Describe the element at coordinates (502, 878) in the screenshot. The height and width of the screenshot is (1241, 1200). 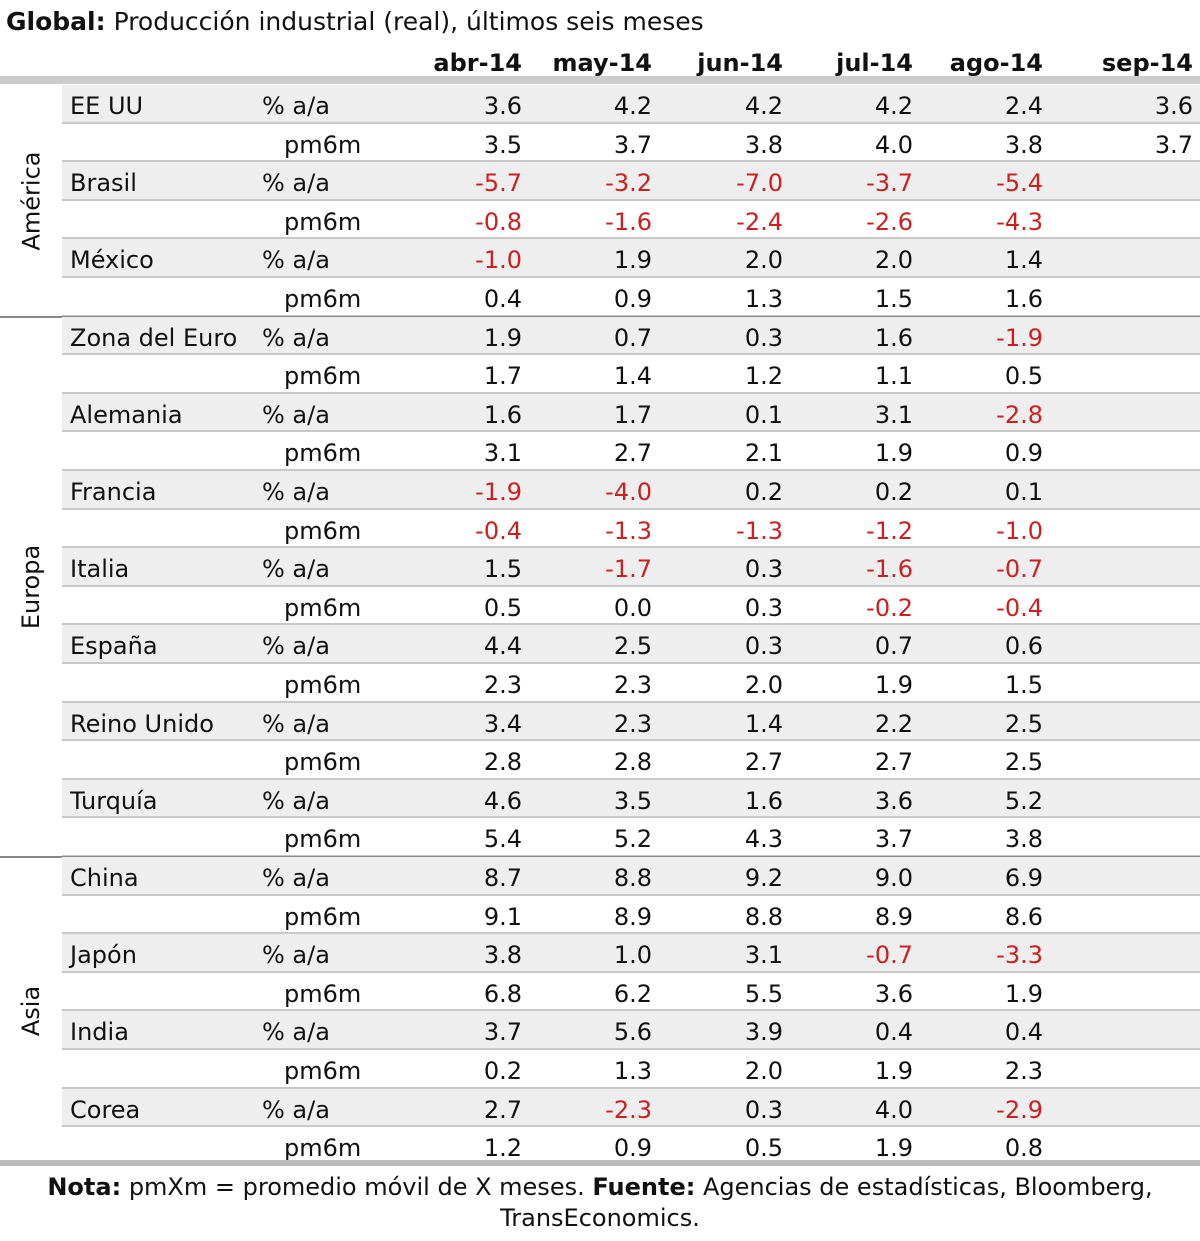
I see `value-cell: 8.7` at that location.